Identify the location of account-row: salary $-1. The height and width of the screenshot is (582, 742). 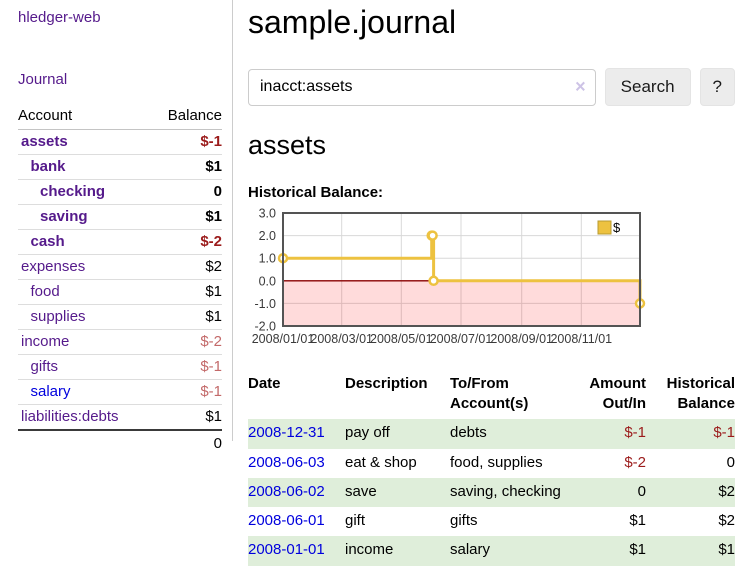
(120, 392).